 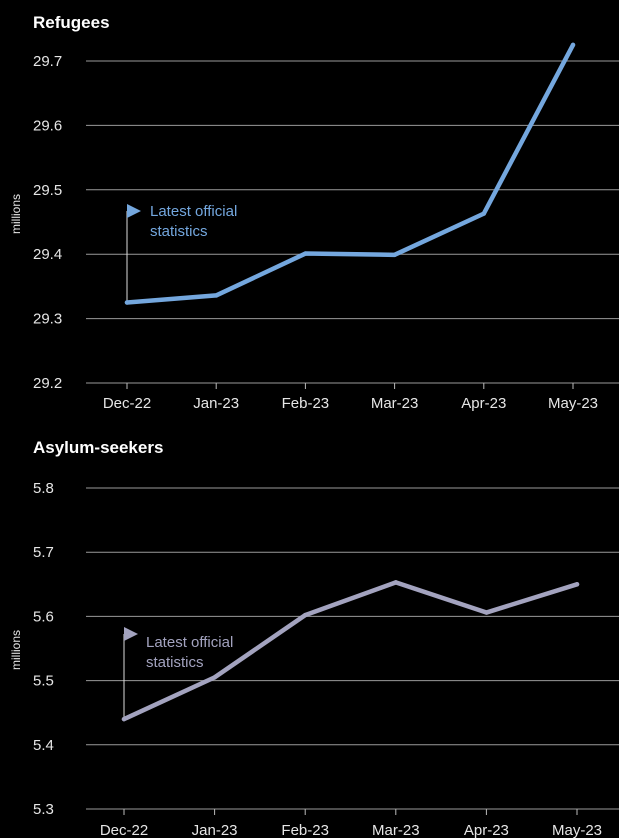 What do you see at coordinates (43, 681) in the screenshot?
I see `y-tick-label: 5.5` at bounding box center [43, 681].